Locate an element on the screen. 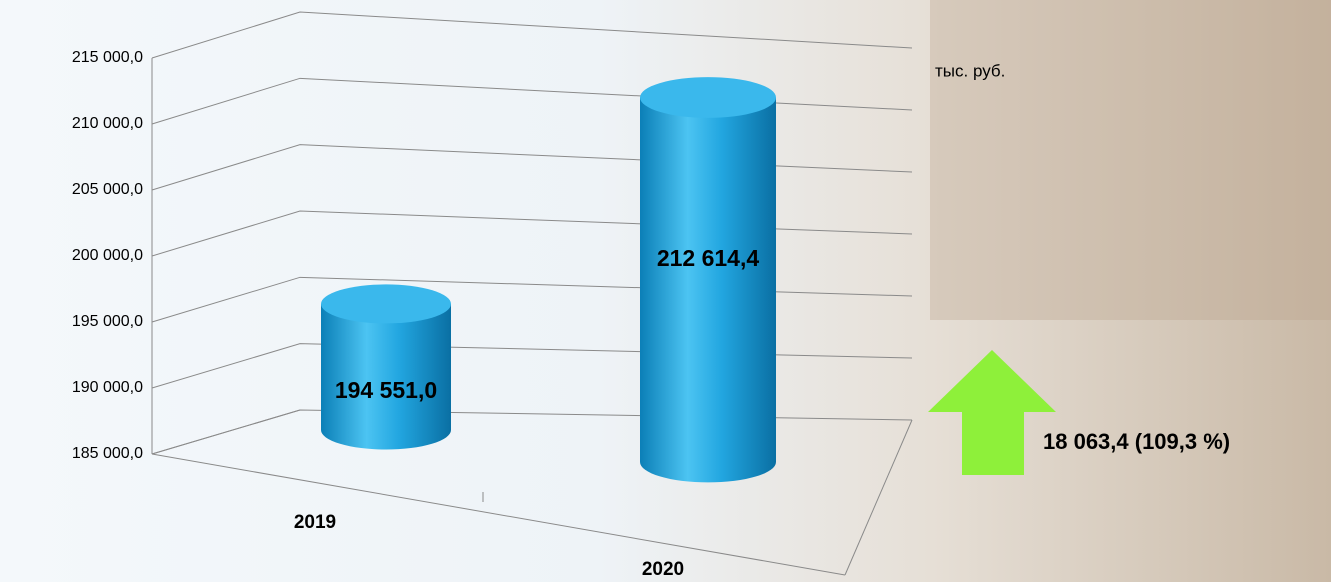 The height and width of the screenshot is (582, 1331). annotation: 18 063,4 (109,3 %) is located at coordinates (1136, 441).